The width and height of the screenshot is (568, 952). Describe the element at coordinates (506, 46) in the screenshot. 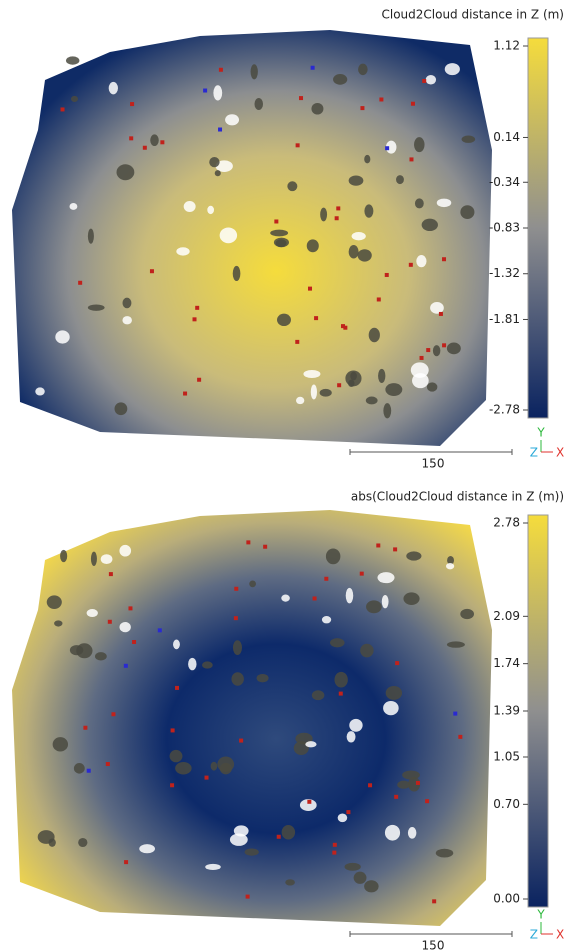

I see `colorbar-tick-label: 1.12` at that location.